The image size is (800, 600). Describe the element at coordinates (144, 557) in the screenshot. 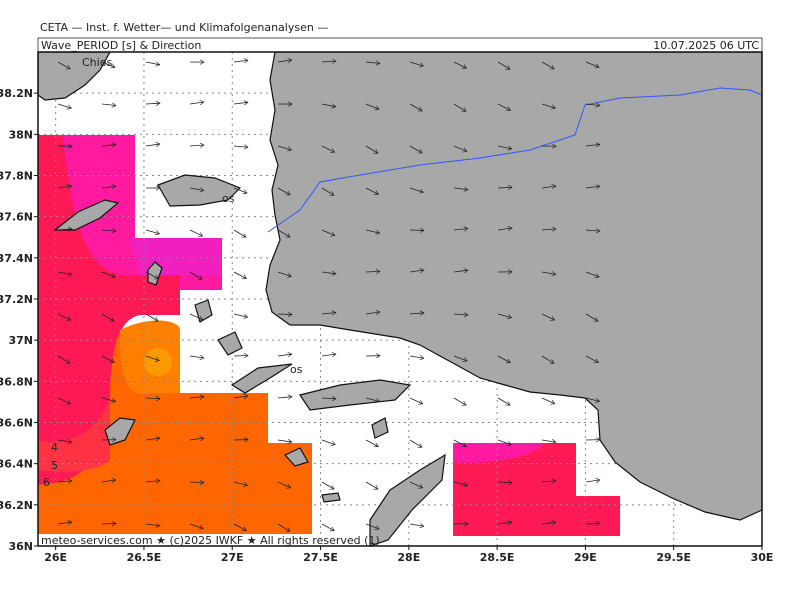

I see `x-tick-label: 26.5E` at that location.